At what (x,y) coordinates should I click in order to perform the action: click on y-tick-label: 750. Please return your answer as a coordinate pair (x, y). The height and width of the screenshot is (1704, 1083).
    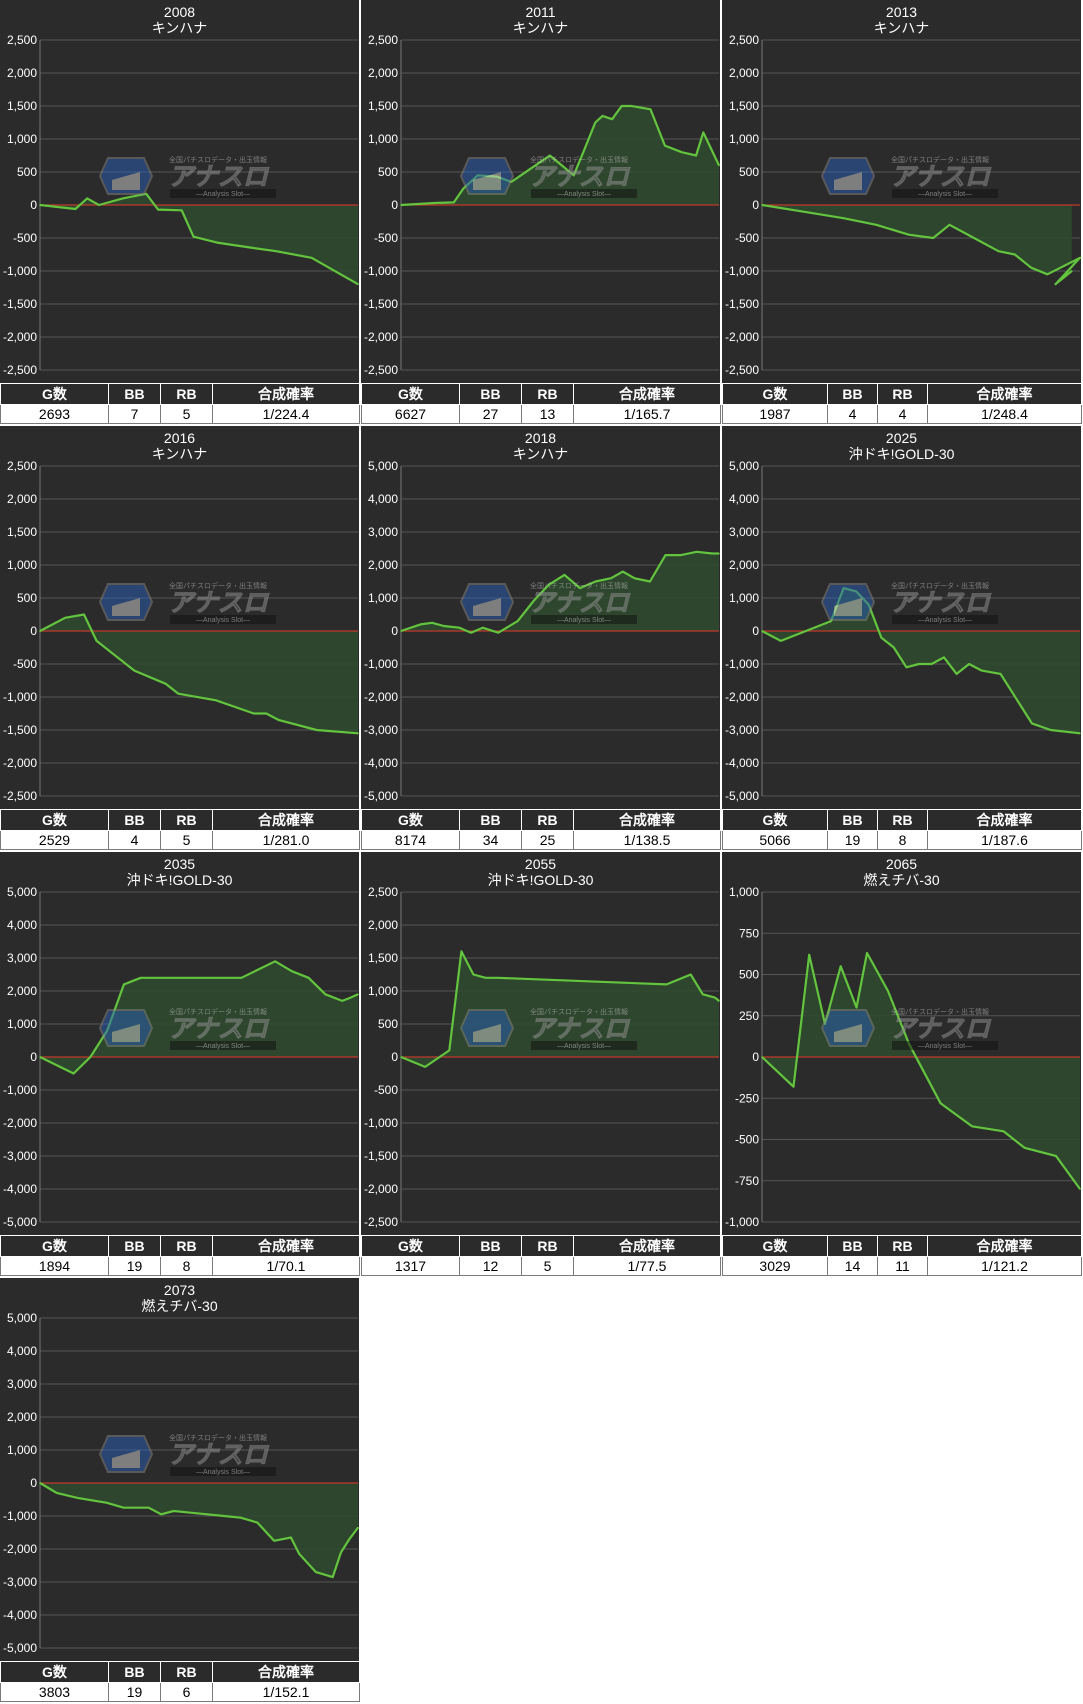
    Looking at the image, I should click on (749, 933).